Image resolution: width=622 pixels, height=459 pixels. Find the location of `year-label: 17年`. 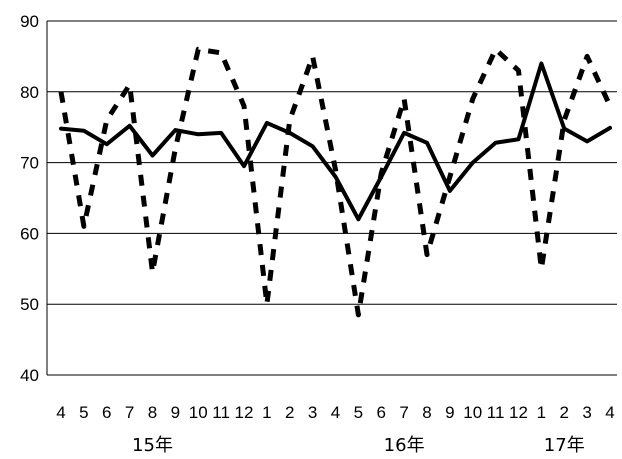

year-label: 17年 is located at coordinates (564, 445).